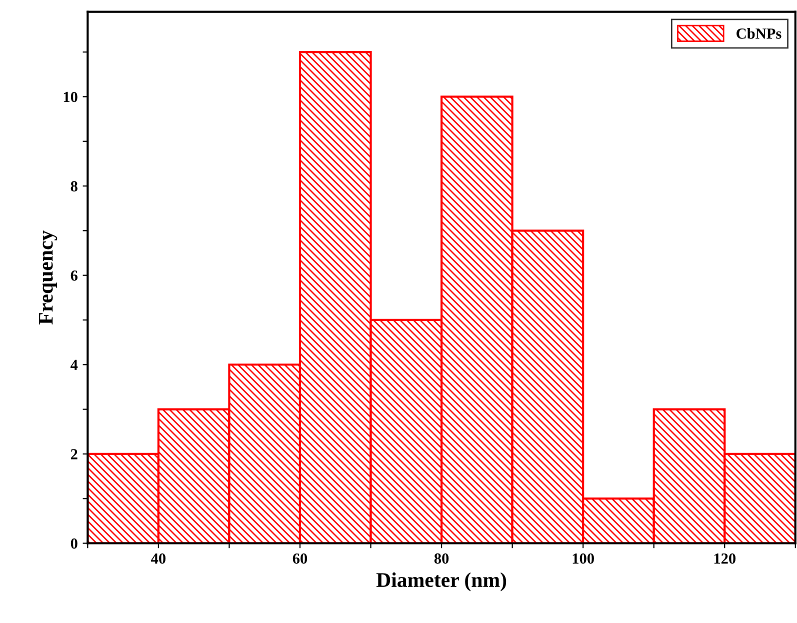 Image resolution: width=797 pixels, height=623 pixels. What do you see at coordinates (74, 365) in the screenshot?
I see `y-tick-label: 4` at bounding box center [74, 365].